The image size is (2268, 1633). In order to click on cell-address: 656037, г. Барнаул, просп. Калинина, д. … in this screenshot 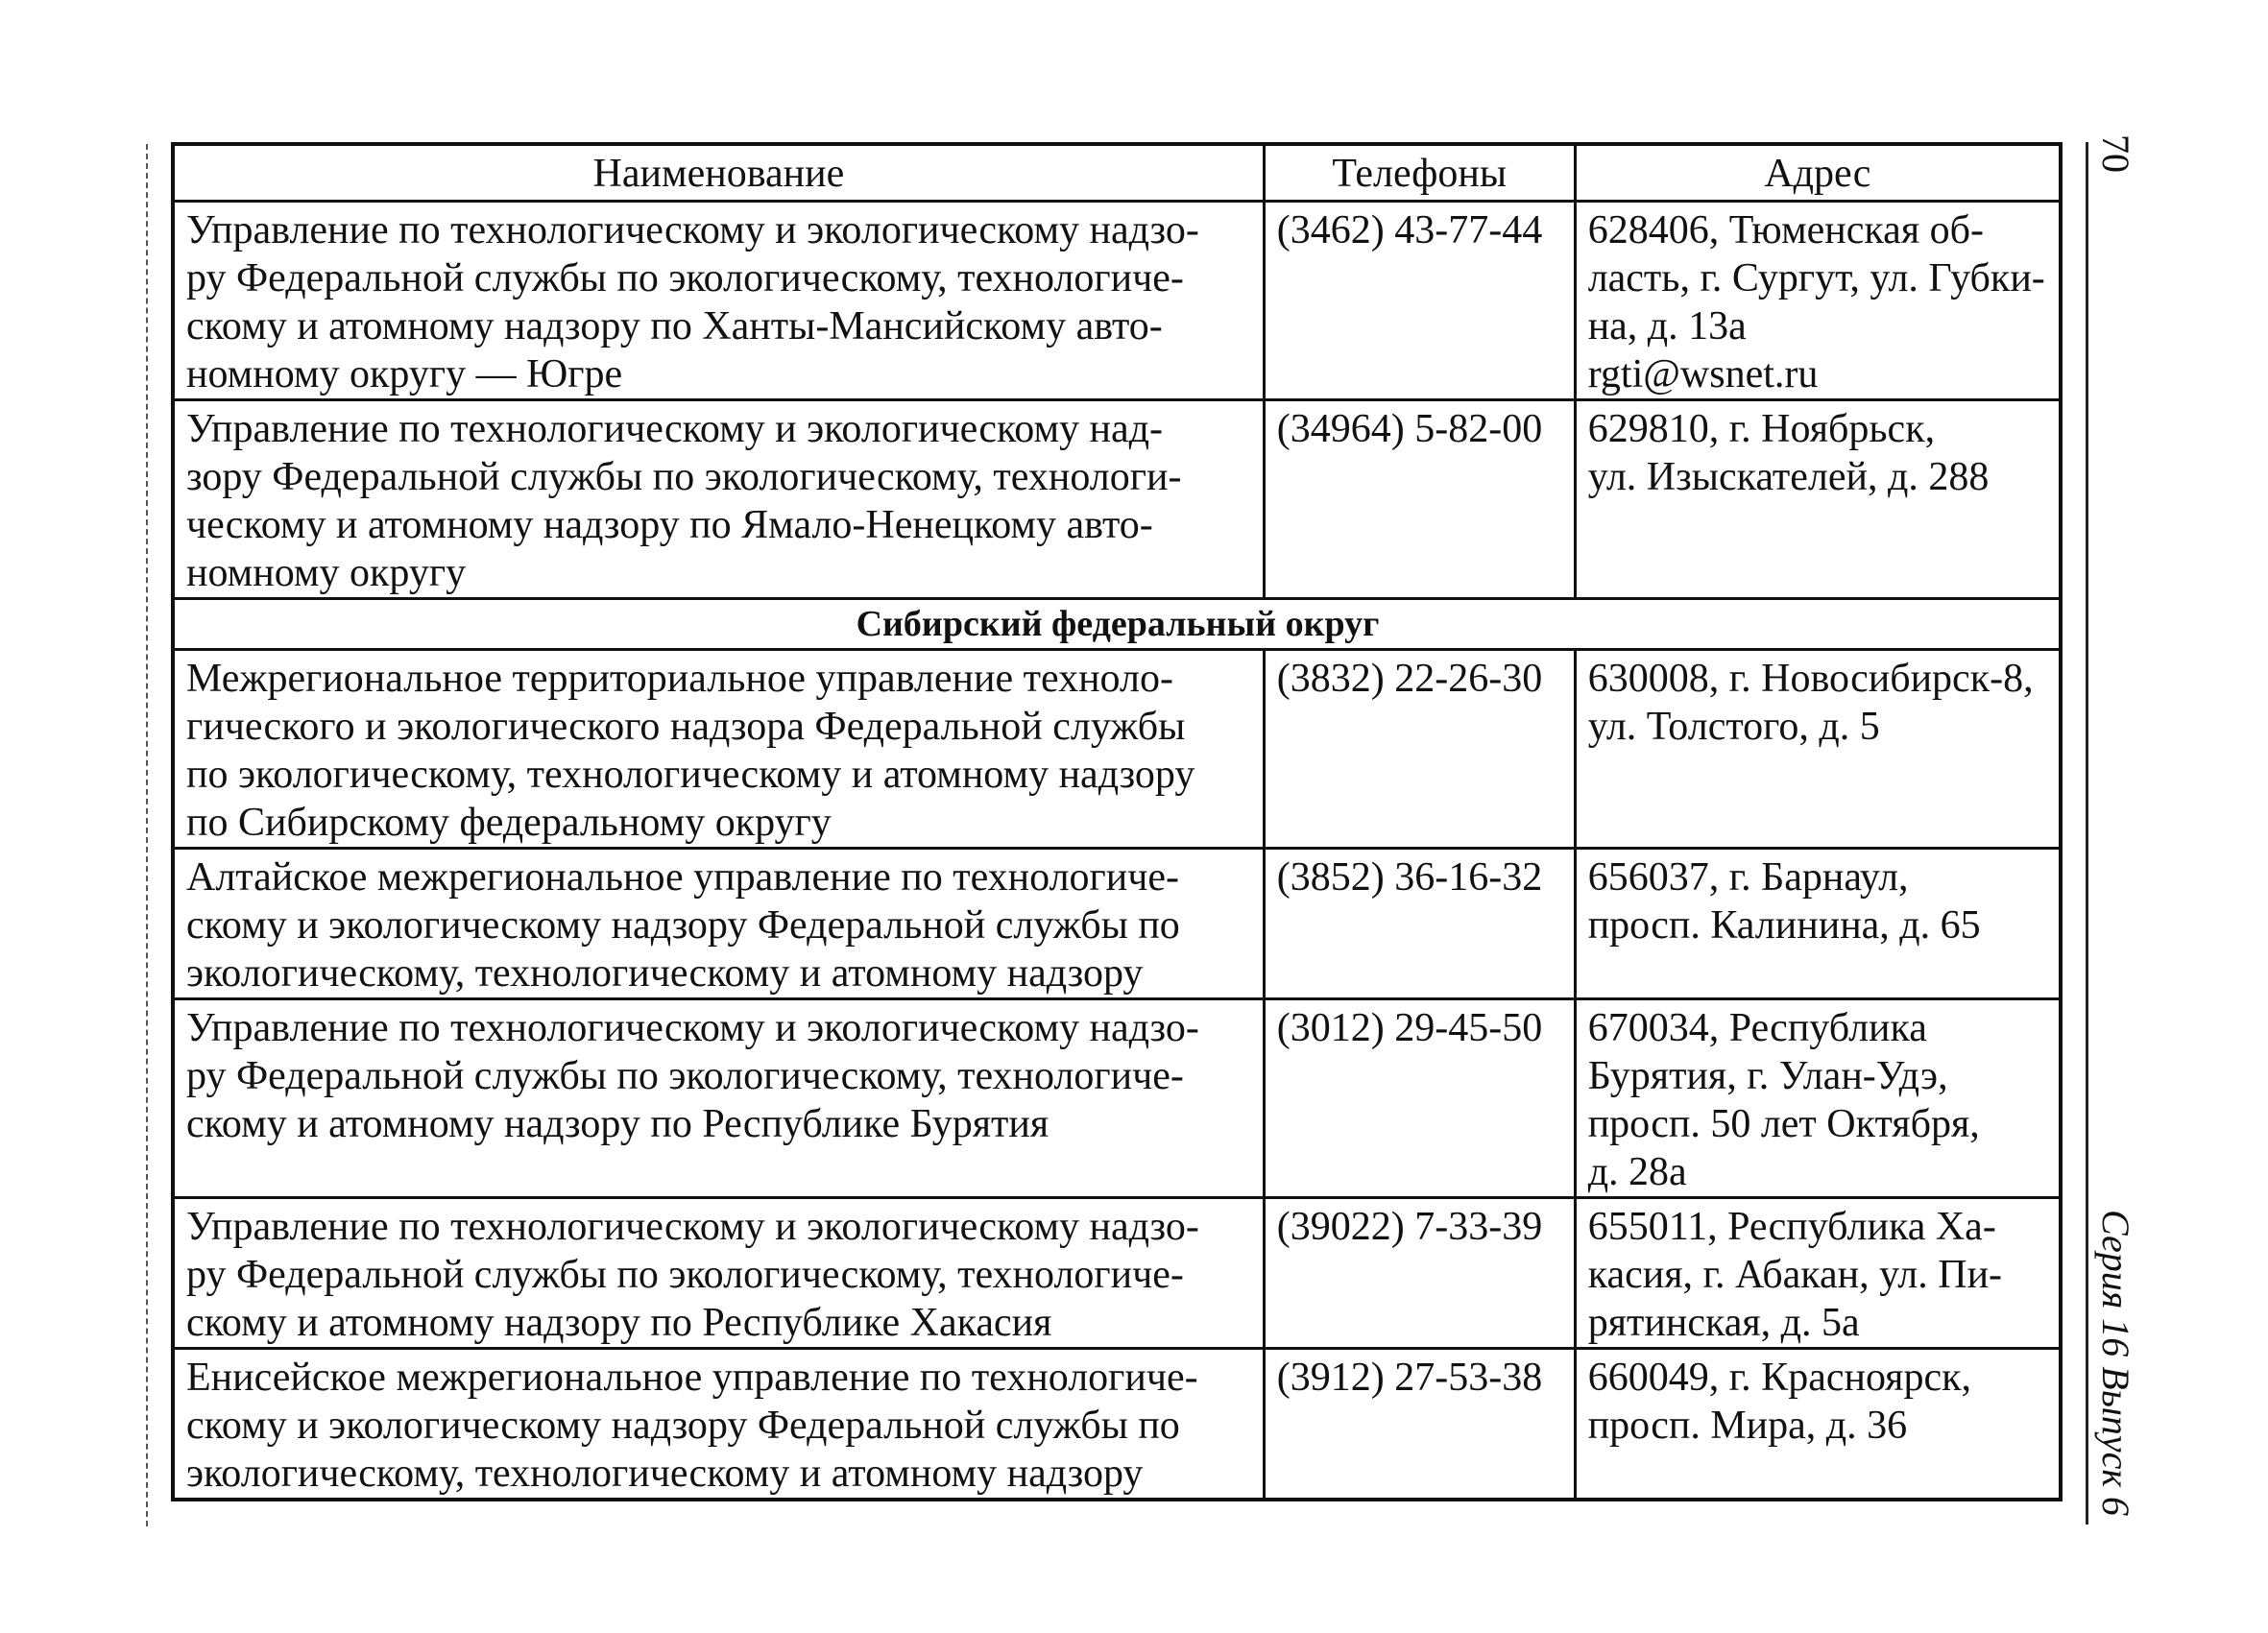, I will do `click(1818, 924)`.